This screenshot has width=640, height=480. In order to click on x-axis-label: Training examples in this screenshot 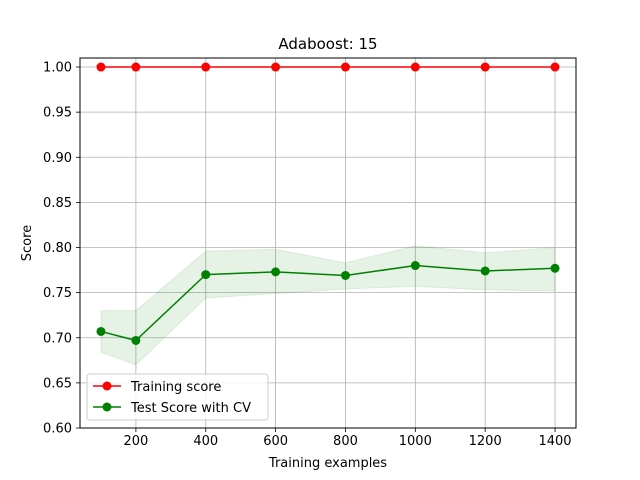, I will do `click(327, 463)`.